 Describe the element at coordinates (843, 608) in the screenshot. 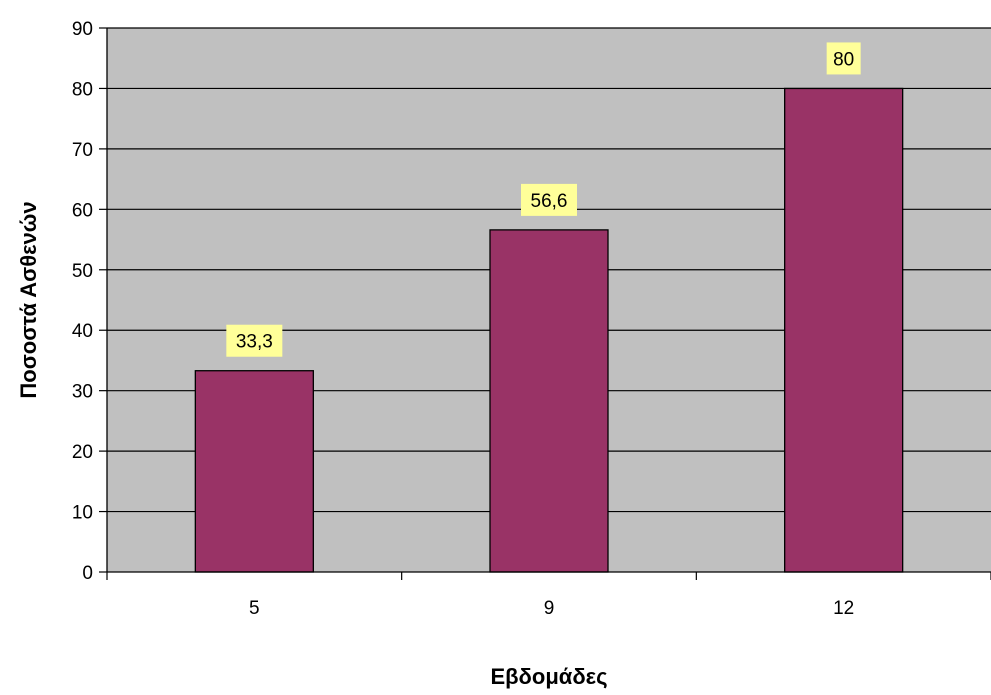

I see `x-tick-label-12: 12` at that location.